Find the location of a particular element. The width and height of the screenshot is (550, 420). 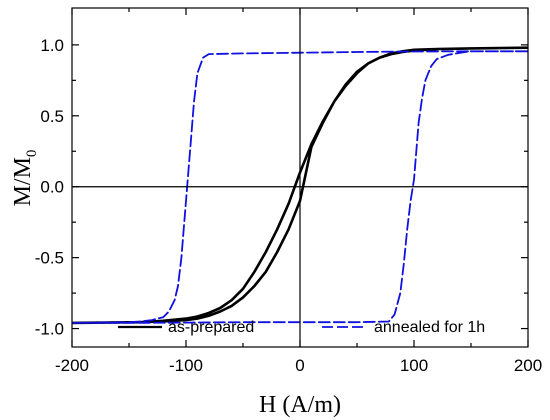

legend: as-prepared annealed for 1h is located at coordinates (301, 327).